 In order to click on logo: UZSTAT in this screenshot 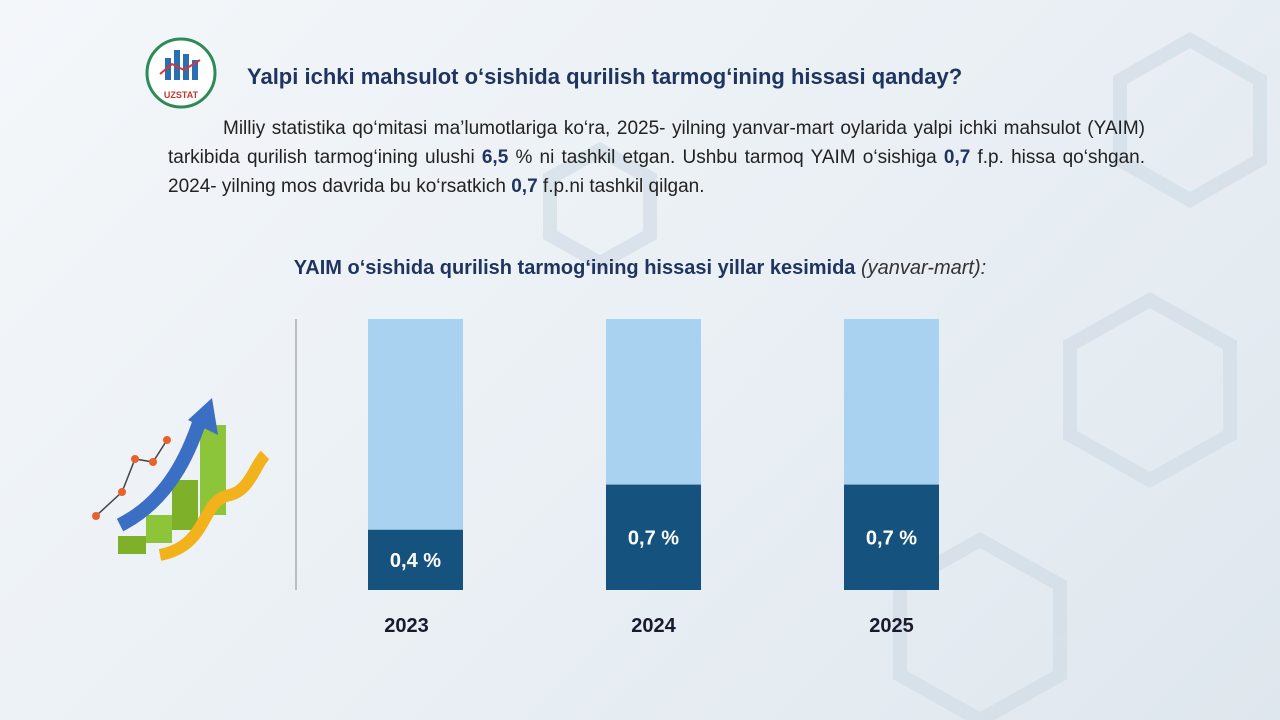, I will do `click(181, 73)`.